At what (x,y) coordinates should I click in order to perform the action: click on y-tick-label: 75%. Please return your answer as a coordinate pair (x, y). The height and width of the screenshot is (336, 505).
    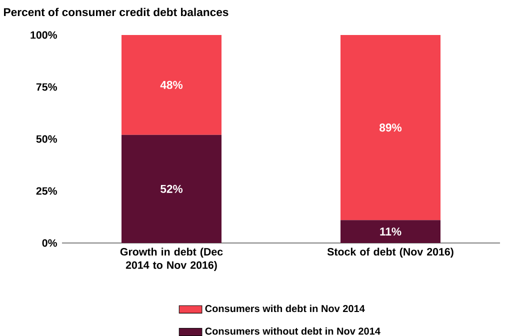
    Looking at the image, I should click on (47, 87).